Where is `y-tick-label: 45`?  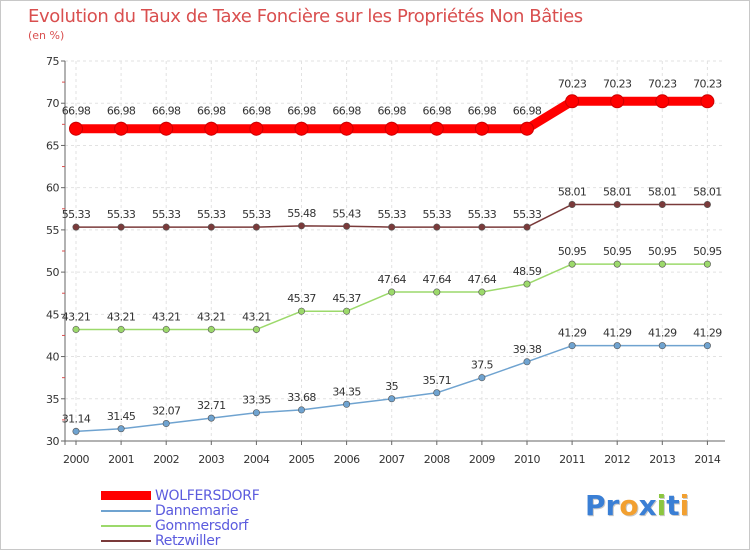 y-tick-label: 45 is located at coordinates (52, 314).